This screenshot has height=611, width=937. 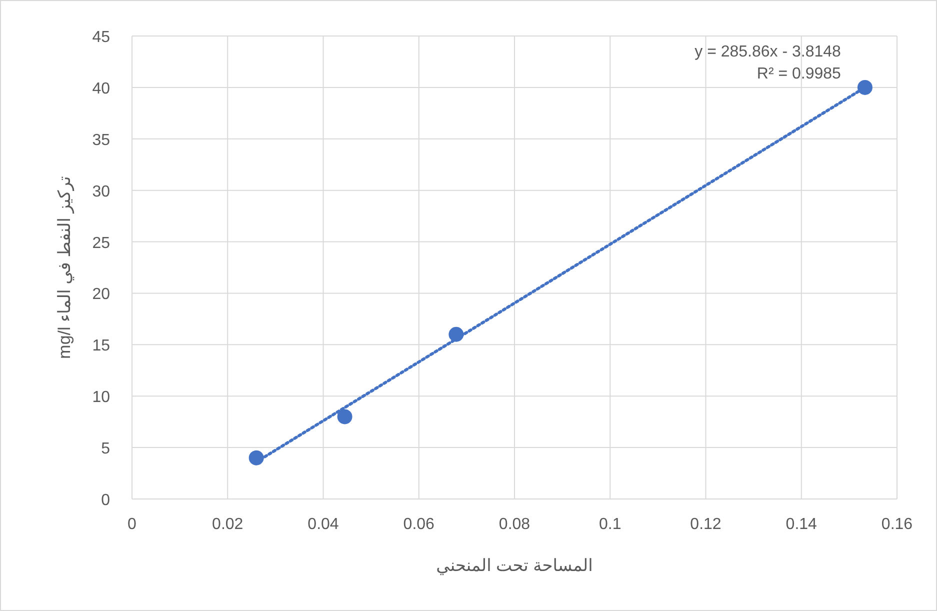 What do you see at coordinates (610, 524) in the screenshot?
I see `x-tick-label: 0.1` at bounding box center [610, 524].